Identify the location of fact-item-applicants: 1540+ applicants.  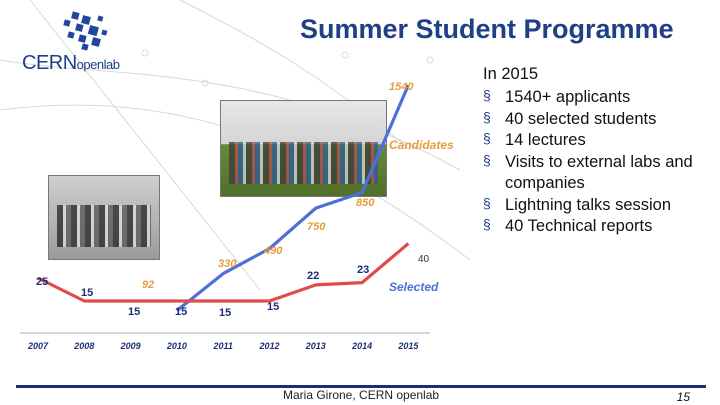
(599, 97).